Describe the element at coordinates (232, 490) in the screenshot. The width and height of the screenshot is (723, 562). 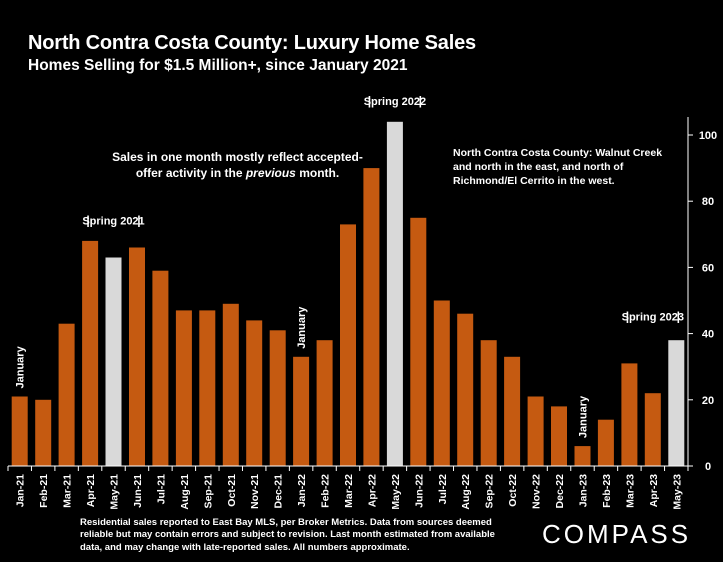
I see `x-tick-label: Oct-21` at that location.